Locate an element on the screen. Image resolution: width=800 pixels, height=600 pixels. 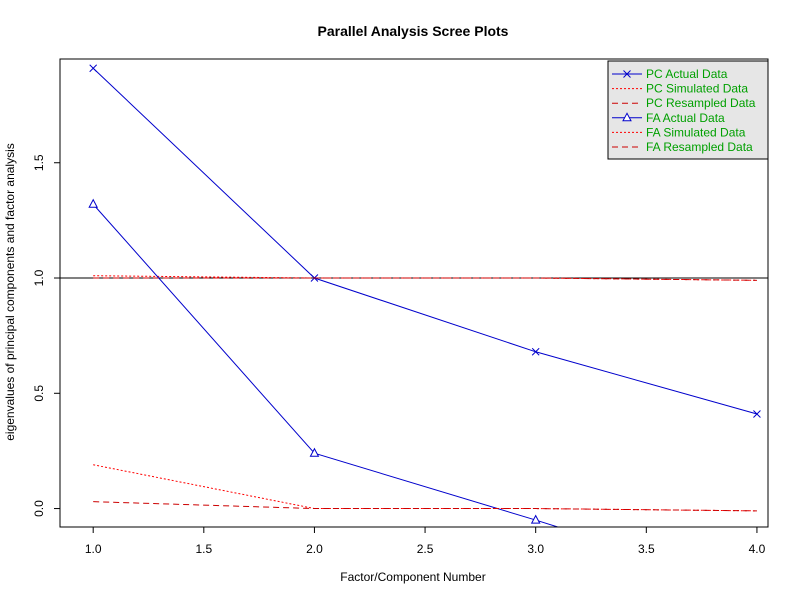
legend-label: PC Simulated Data is located at coordinates (697, 89).